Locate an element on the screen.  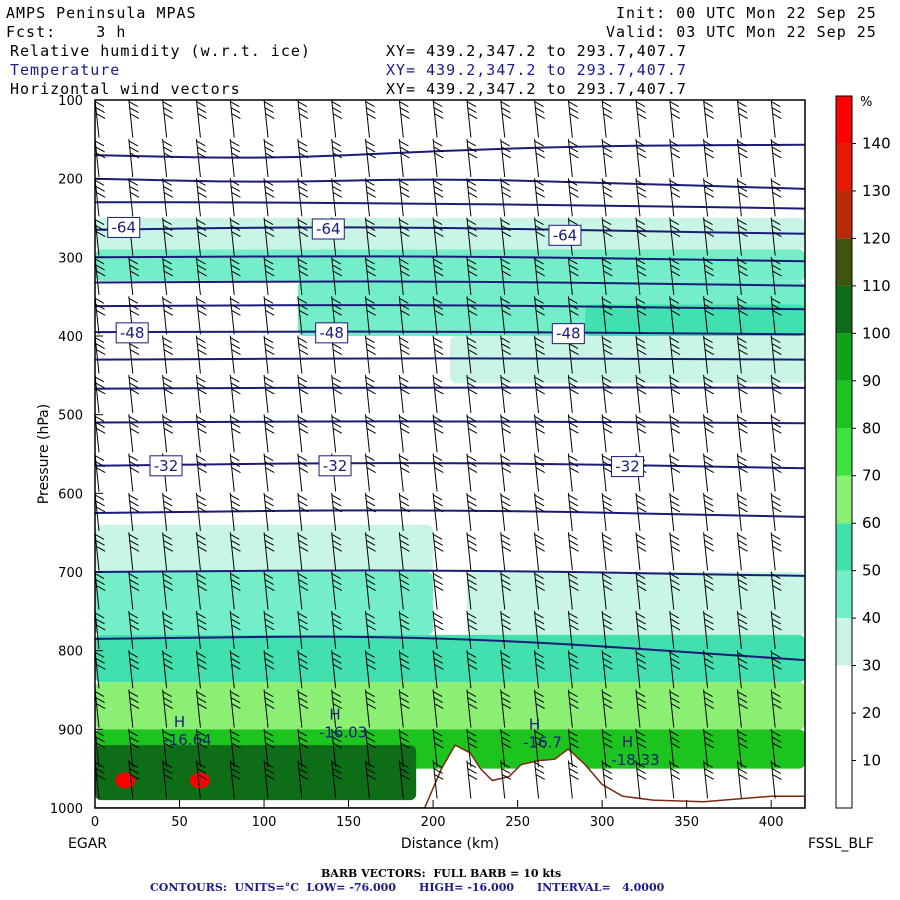
isotherm is located at coordinates (450, 573).